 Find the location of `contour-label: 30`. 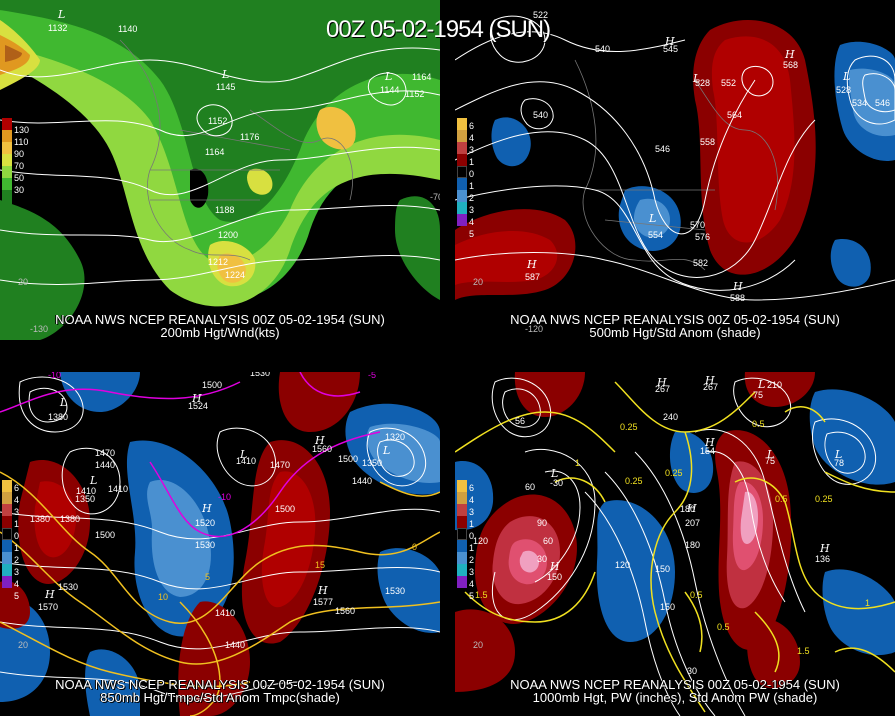

contour-label: 30 is located at coordinates (692, 671).